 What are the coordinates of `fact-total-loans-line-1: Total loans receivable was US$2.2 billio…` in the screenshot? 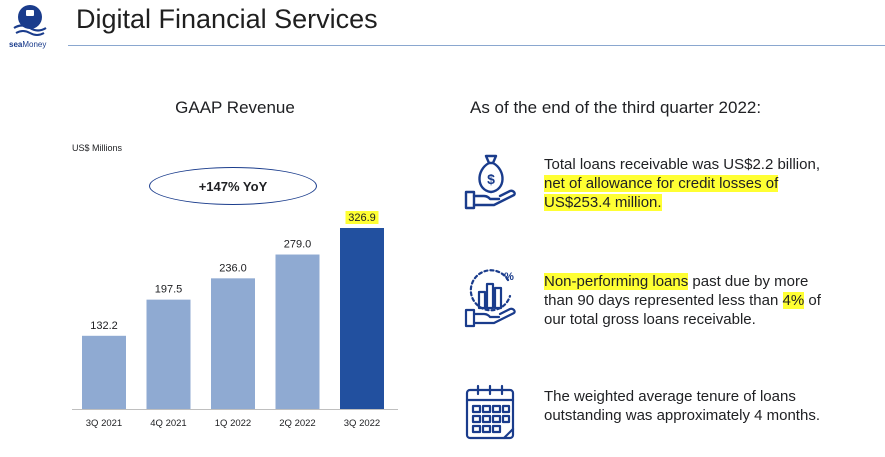 It's located at (682, 164).